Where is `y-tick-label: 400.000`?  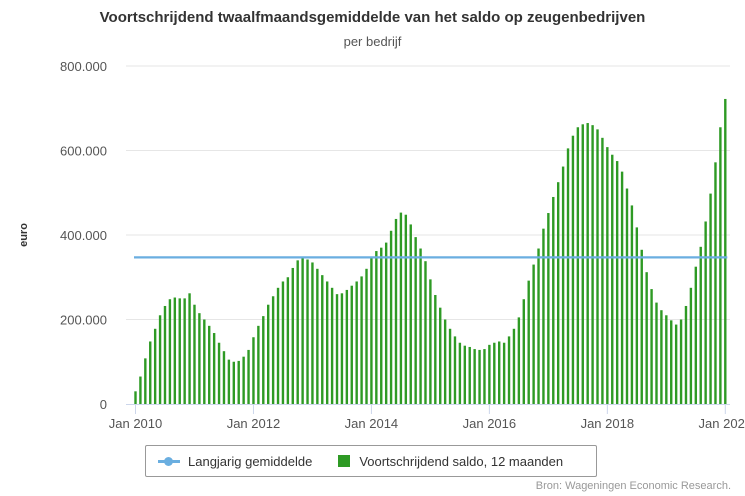
y-tick-label: 400.000 is located at coordinates (83, 235).